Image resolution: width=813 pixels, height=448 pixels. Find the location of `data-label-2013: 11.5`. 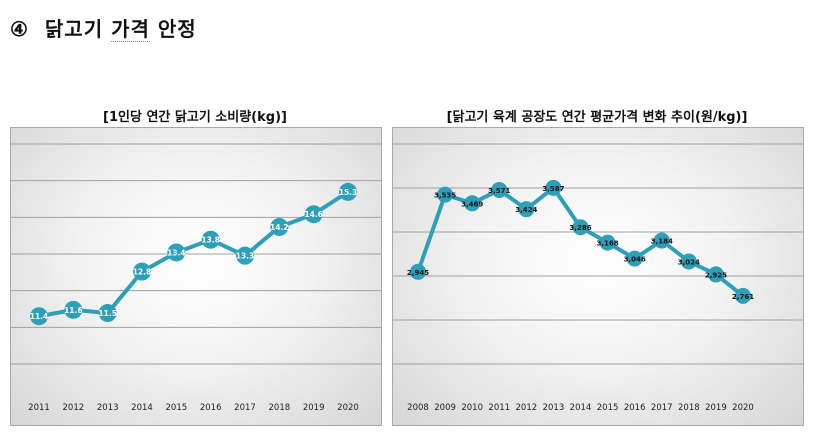

data-label-2013: 11.5 is located at coordinates (107, 313).